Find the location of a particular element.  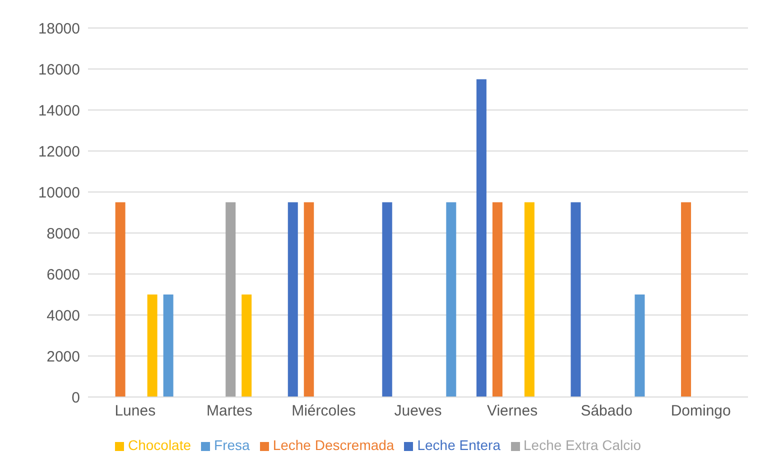

y-tick-label: 8000 is located at coordinates (63, 233).